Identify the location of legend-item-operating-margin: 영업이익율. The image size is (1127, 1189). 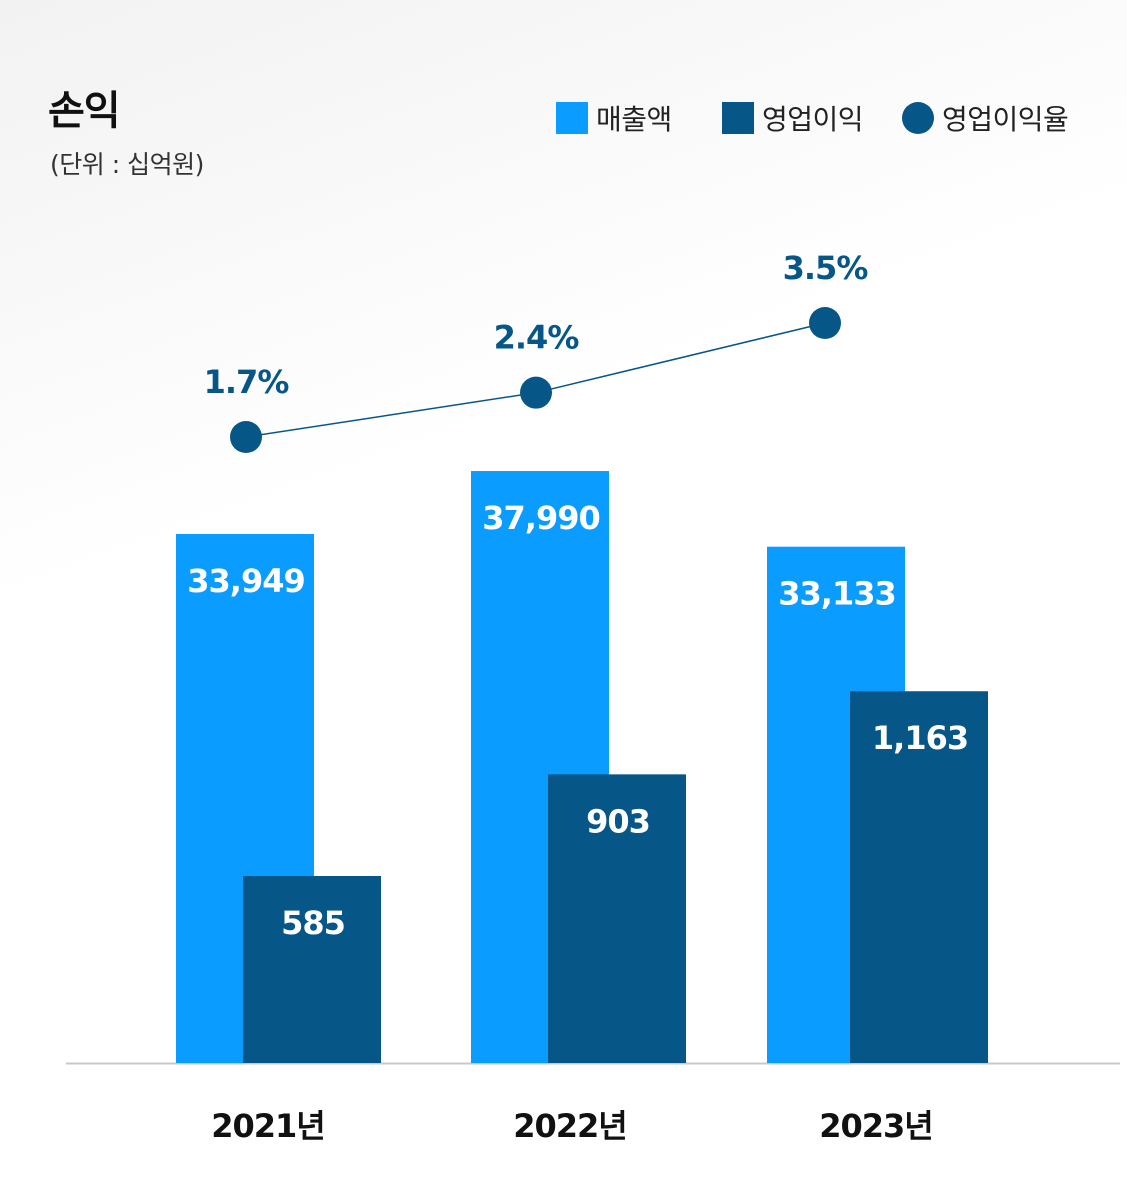
(985, 118).